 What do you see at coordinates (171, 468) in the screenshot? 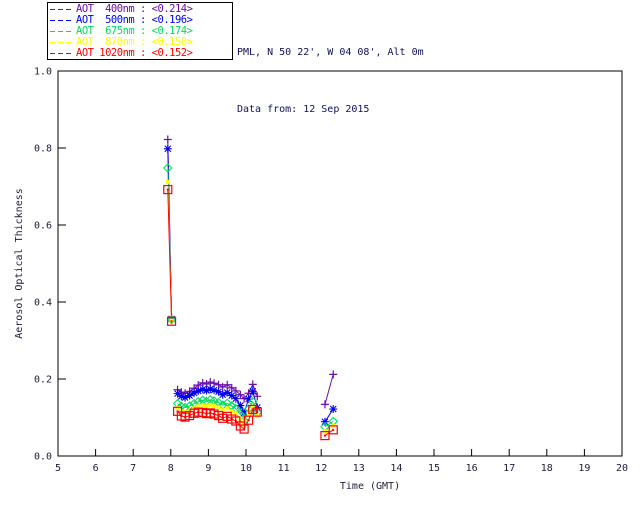
I see `x-tick-label: 8` at bounding box center [171, 468].